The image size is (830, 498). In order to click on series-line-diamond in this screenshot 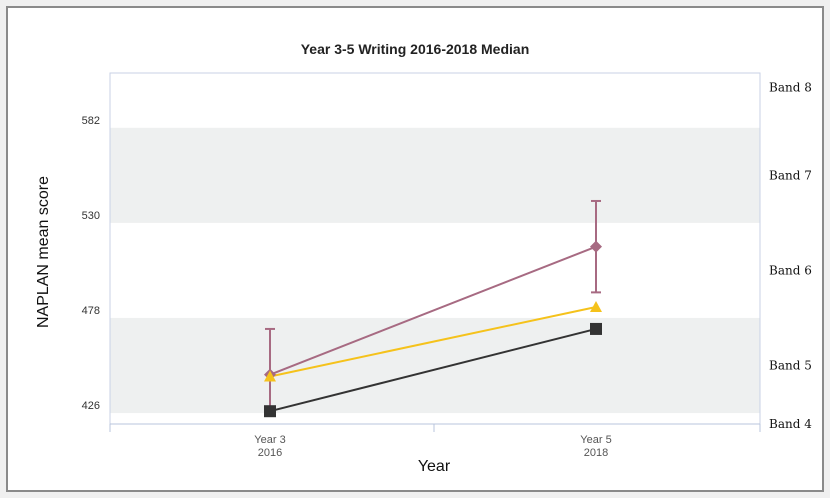, I will do `click(433, 310)`.